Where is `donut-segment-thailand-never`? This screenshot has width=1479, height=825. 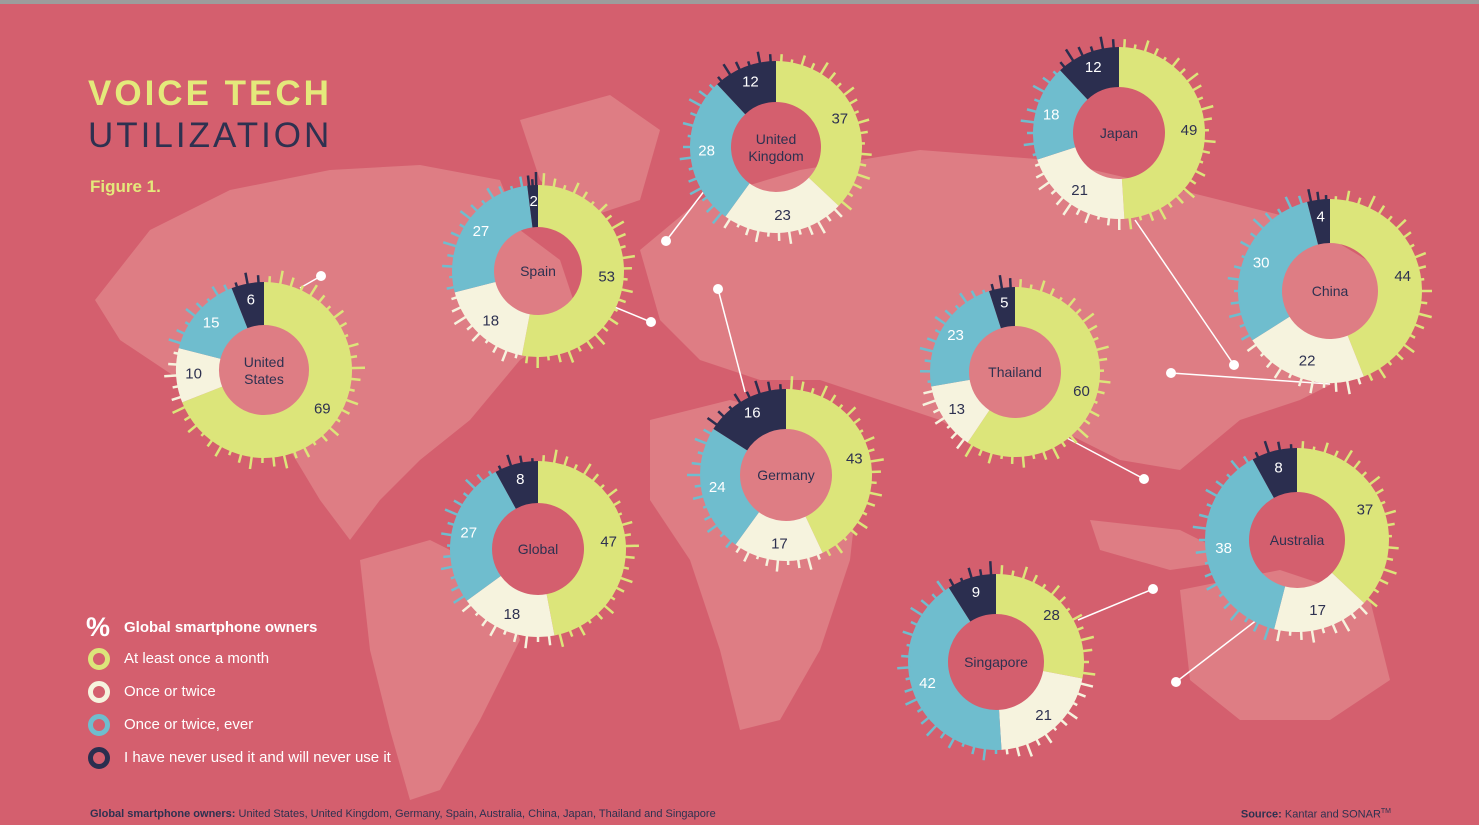 donut-segment-thailand-never is located at coordinates (1001, 308).